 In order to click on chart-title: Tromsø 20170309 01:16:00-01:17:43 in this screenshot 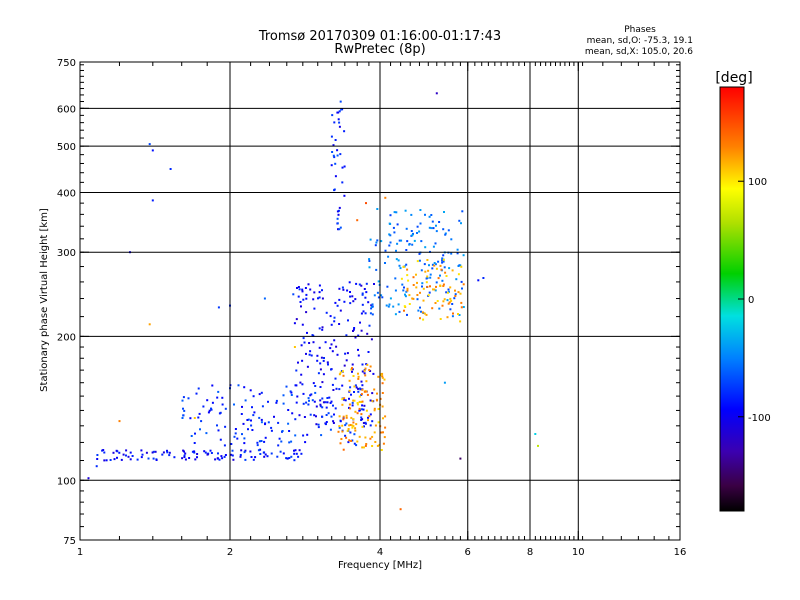, I will do `click(379, 36)`.